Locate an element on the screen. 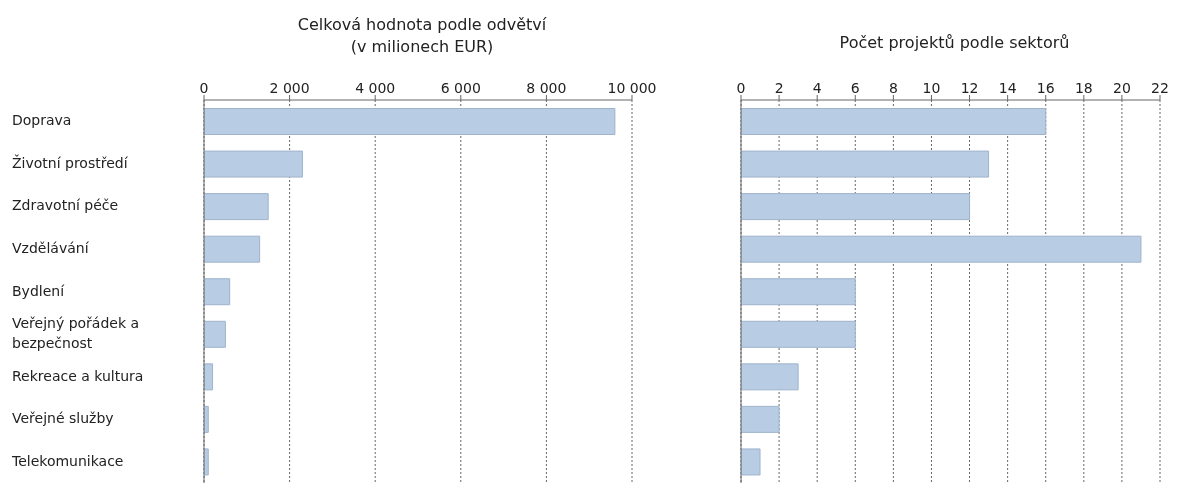 The width and height of the screenshot is (1188, 491). x-tick-label: 4 is located at coordinates (817, 88).